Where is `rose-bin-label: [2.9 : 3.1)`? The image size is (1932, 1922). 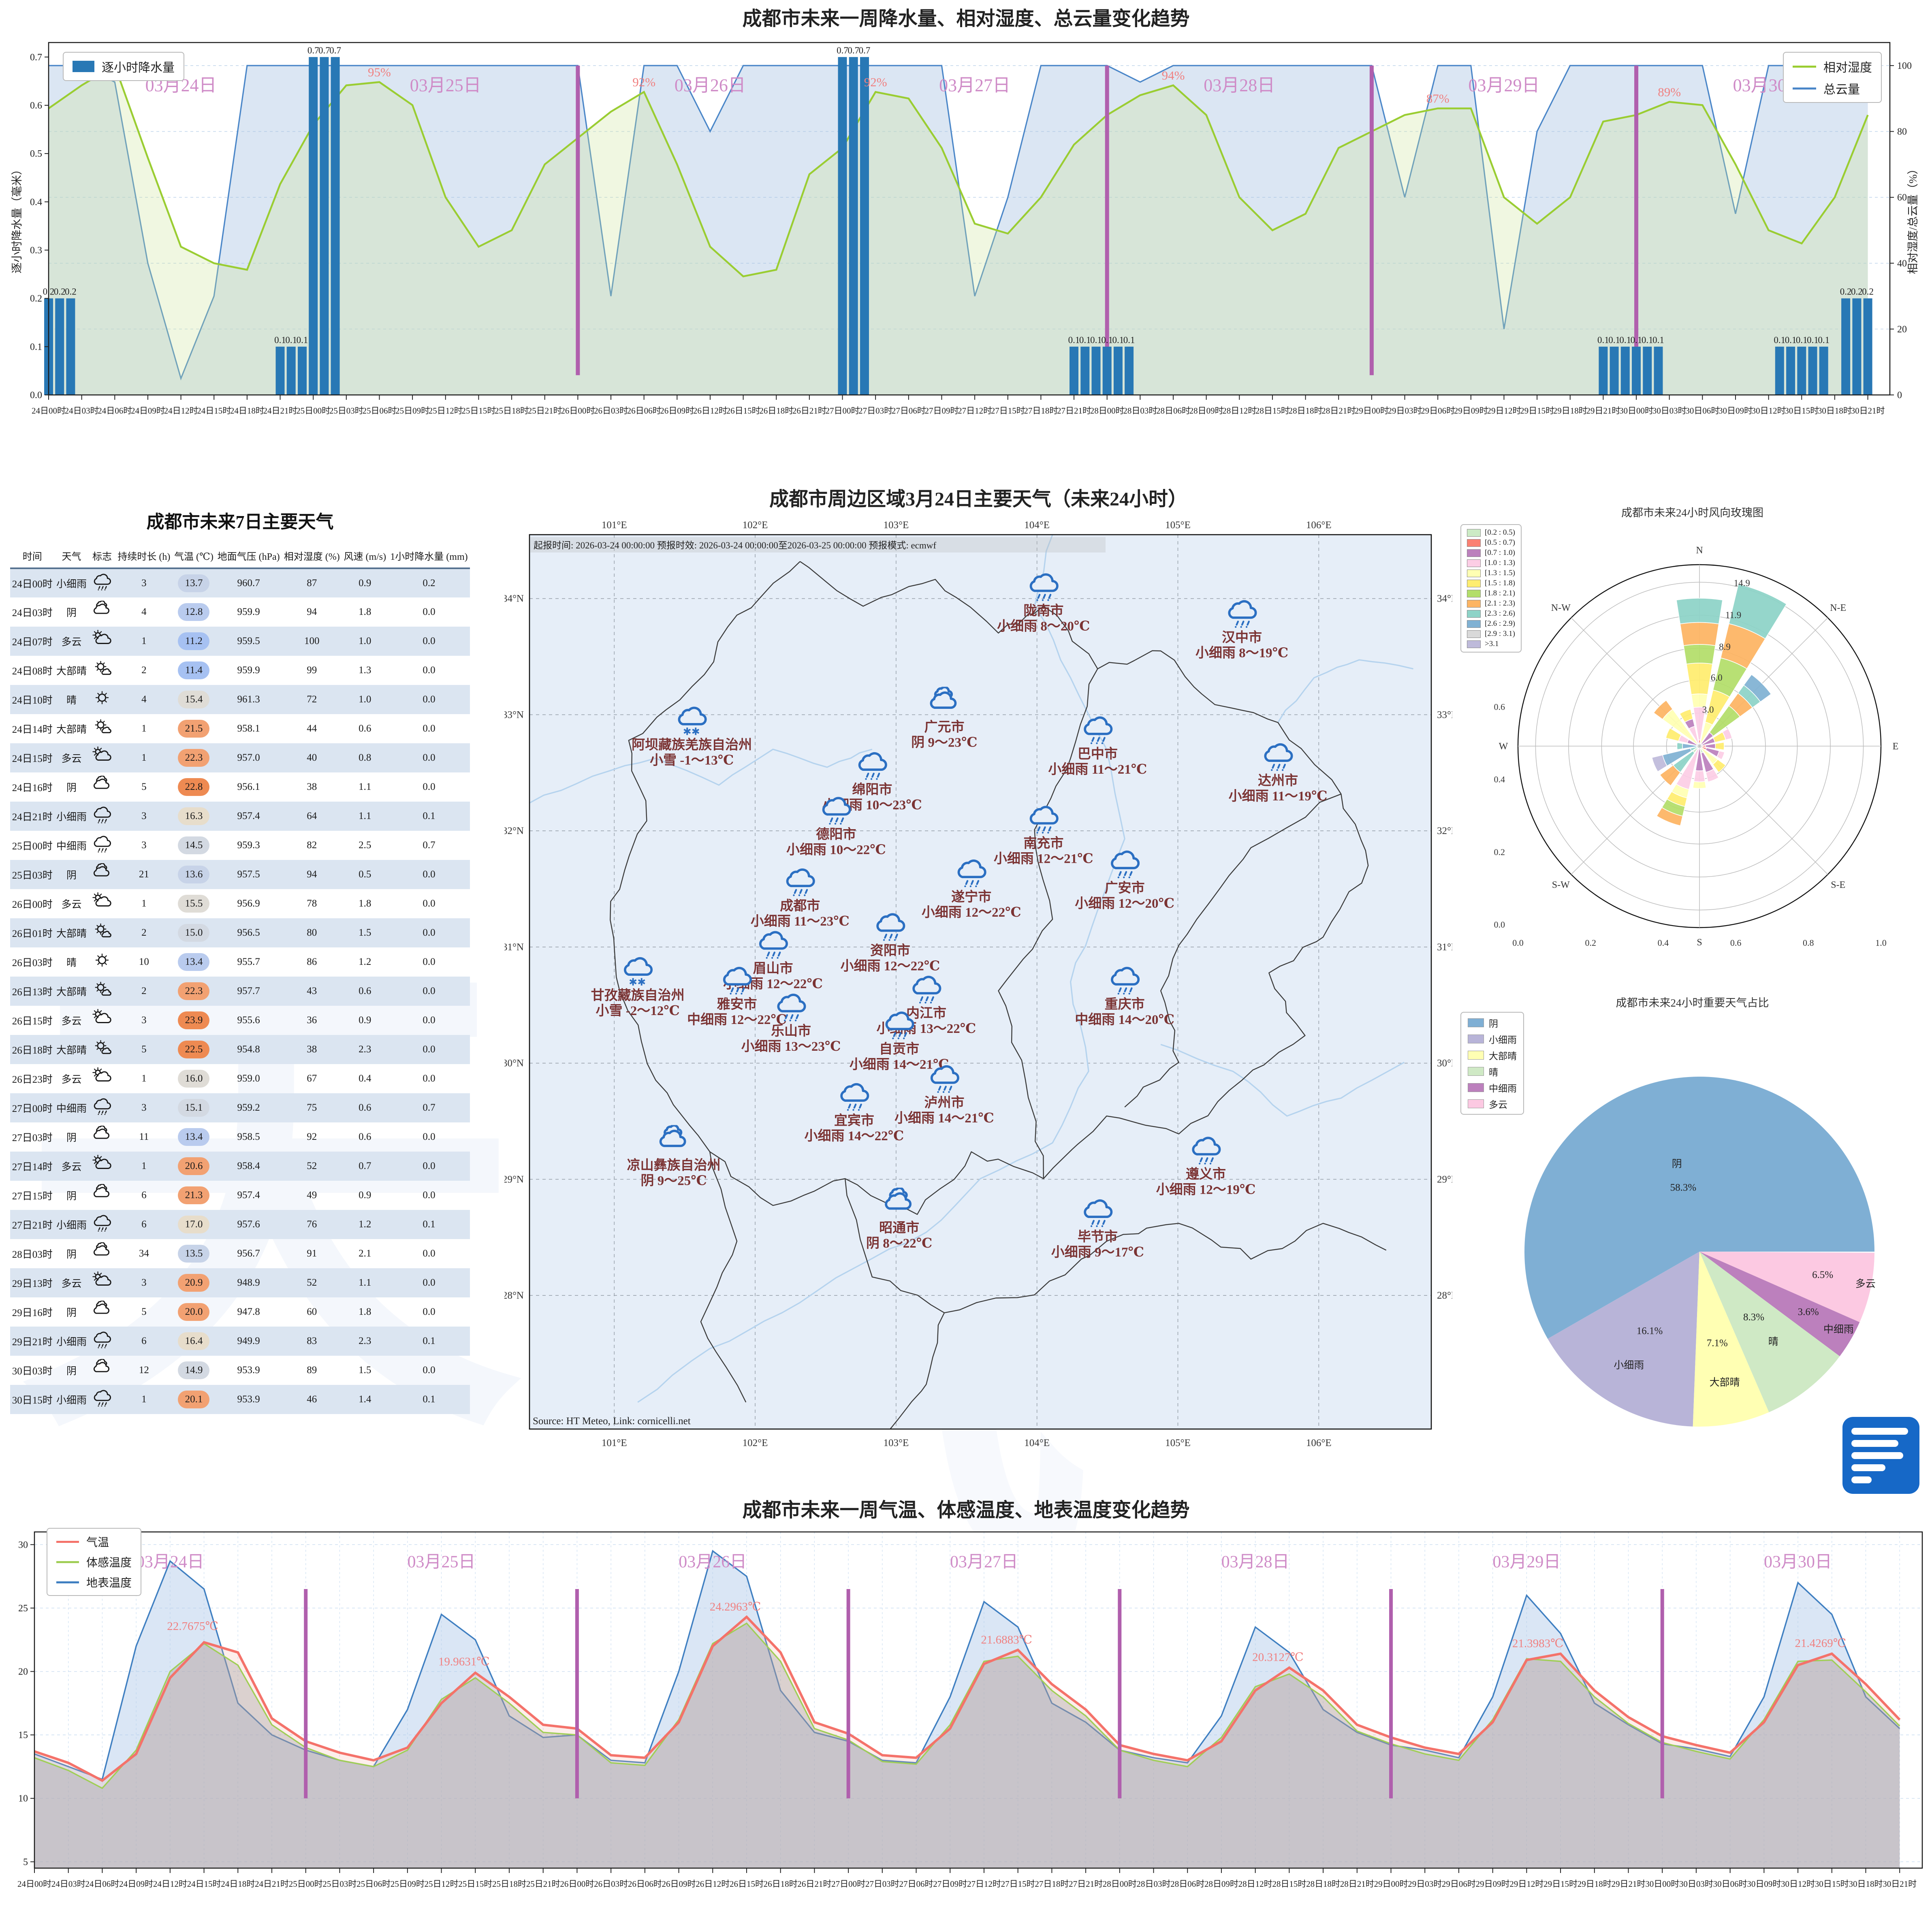
rose-bin-label: [2.9 : 3.1) is located at coordinates (1500, 634).